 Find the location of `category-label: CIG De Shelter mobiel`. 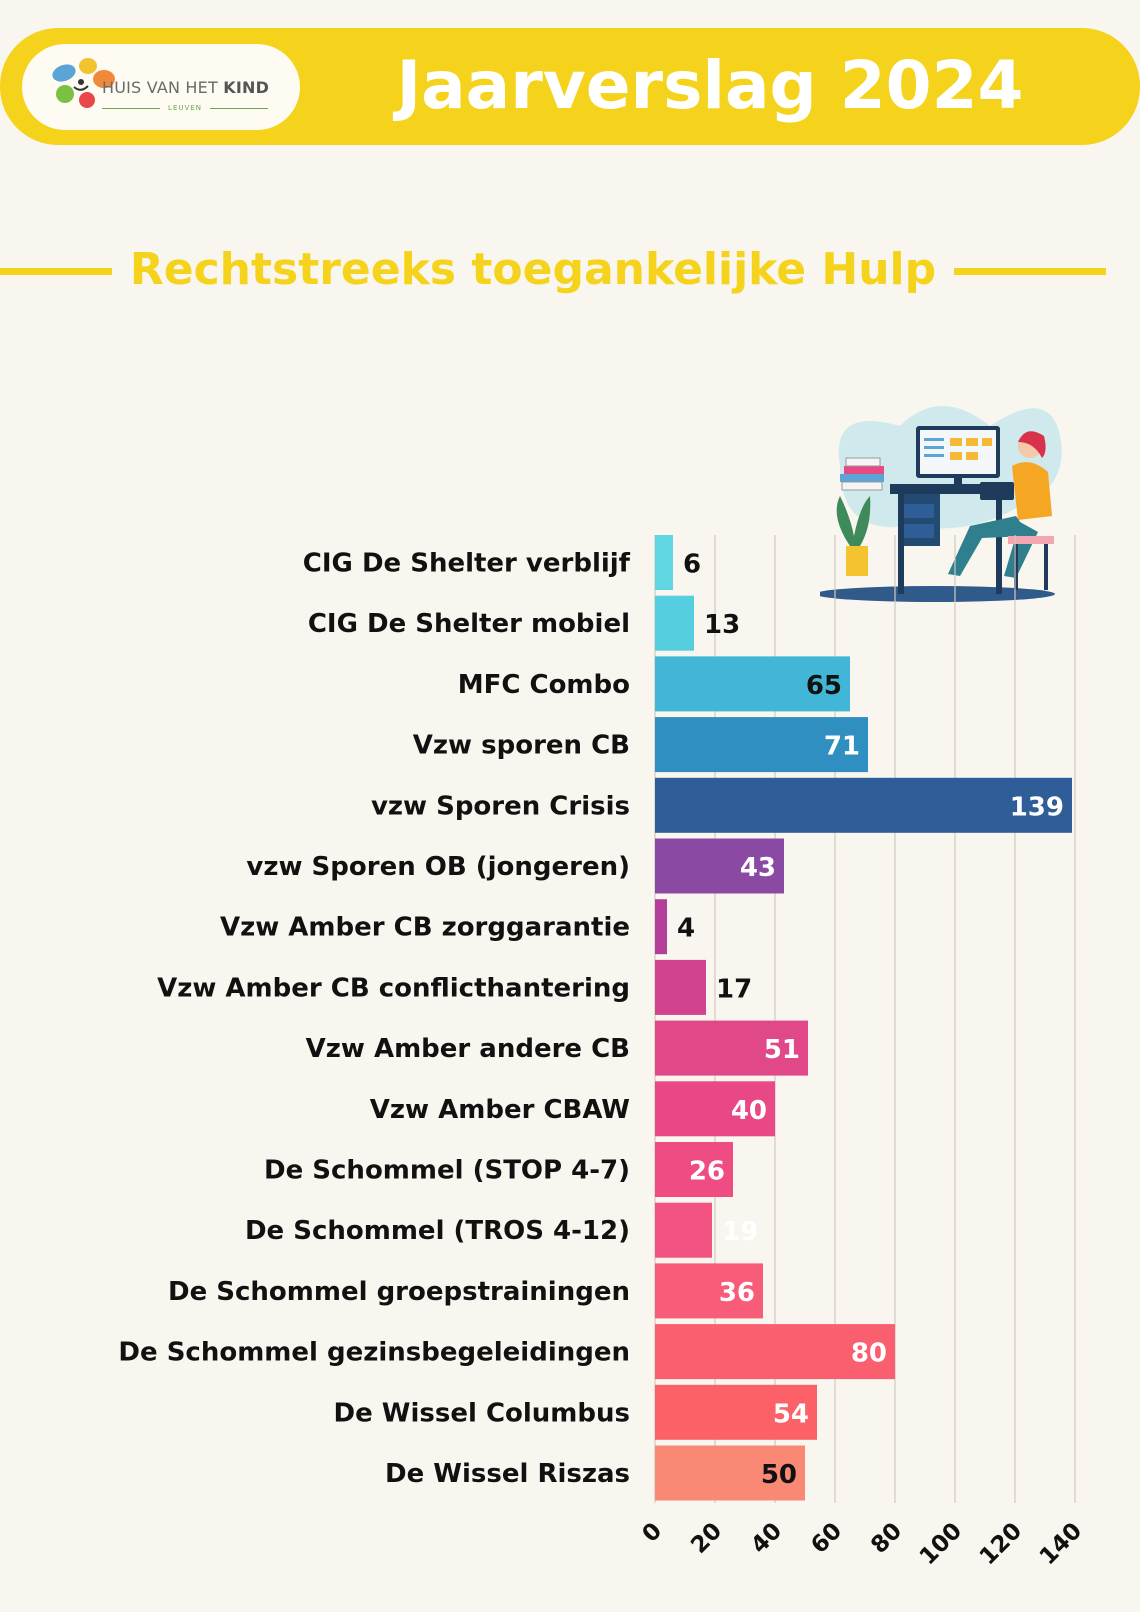

category-label: CIG De Shelter mobiel is located at coordinates (469, 624).